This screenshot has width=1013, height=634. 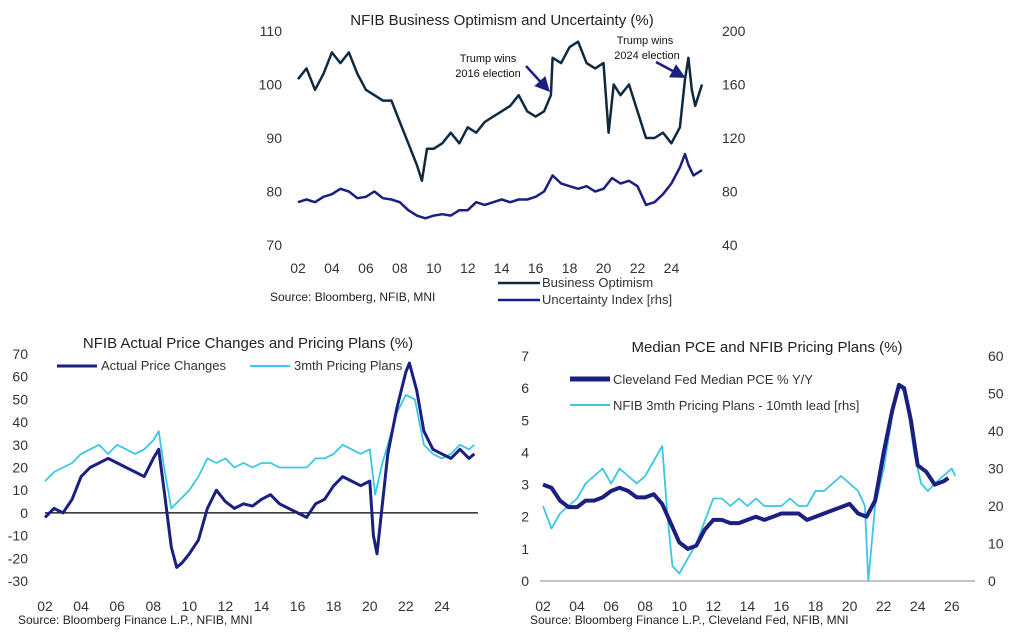 I want to click on y-tick-label: 160, so click(x=734, y=85).